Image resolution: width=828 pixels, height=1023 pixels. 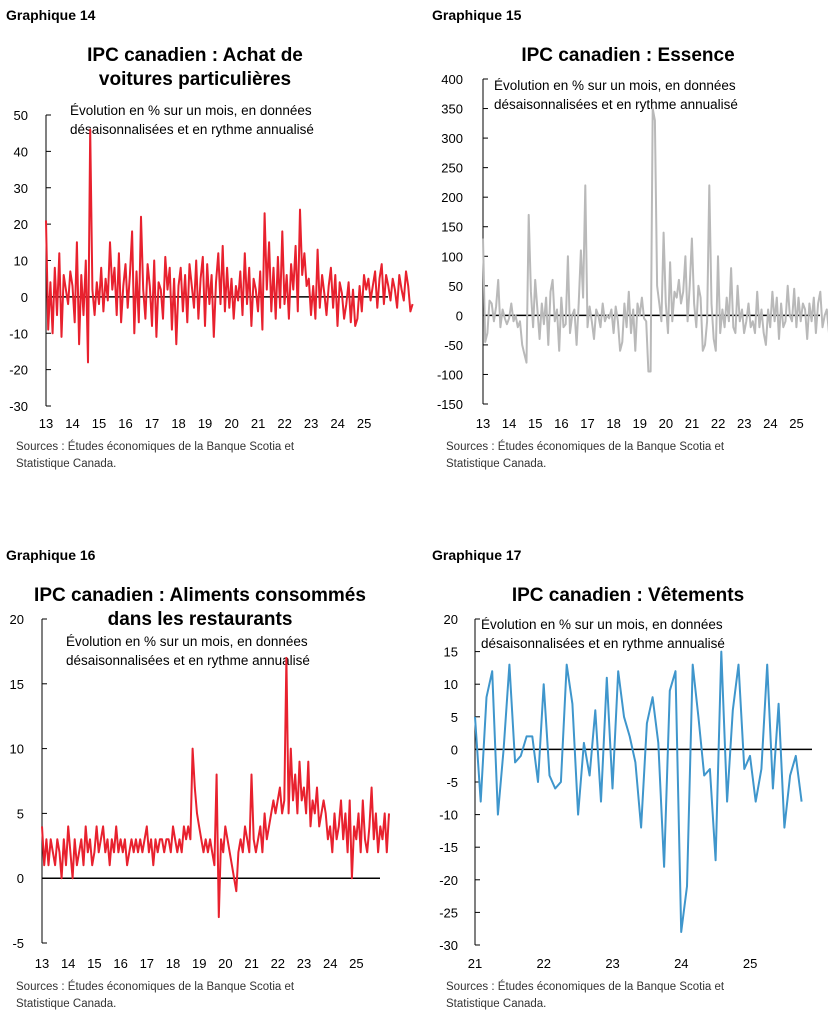 I want to click on y-tick-label: 100, so click(x=452, y=256).